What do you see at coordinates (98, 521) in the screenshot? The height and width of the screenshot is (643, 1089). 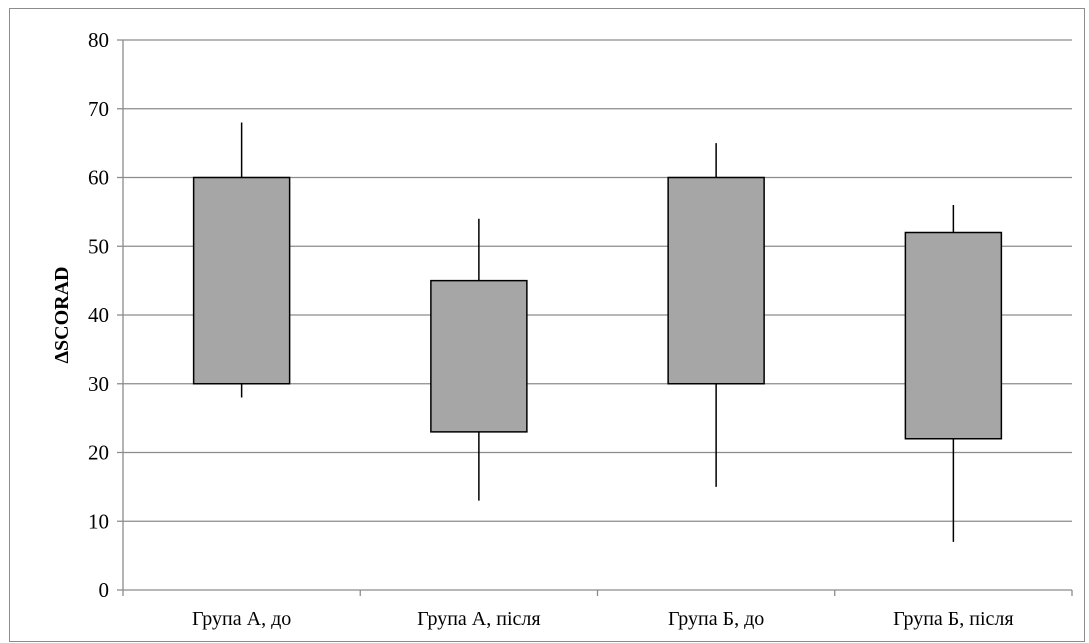 I see `y-tick-label-10: 10` at bounding box center [98, 521].